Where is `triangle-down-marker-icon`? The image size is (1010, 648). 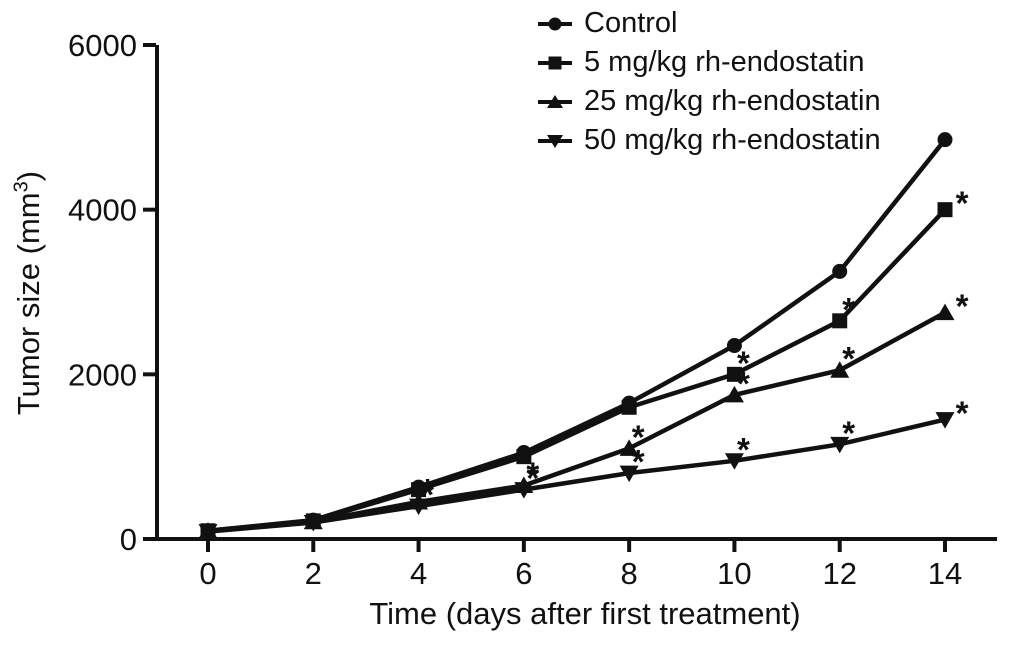 triangle-down-marker-icon is located at coordinates (555, 141).